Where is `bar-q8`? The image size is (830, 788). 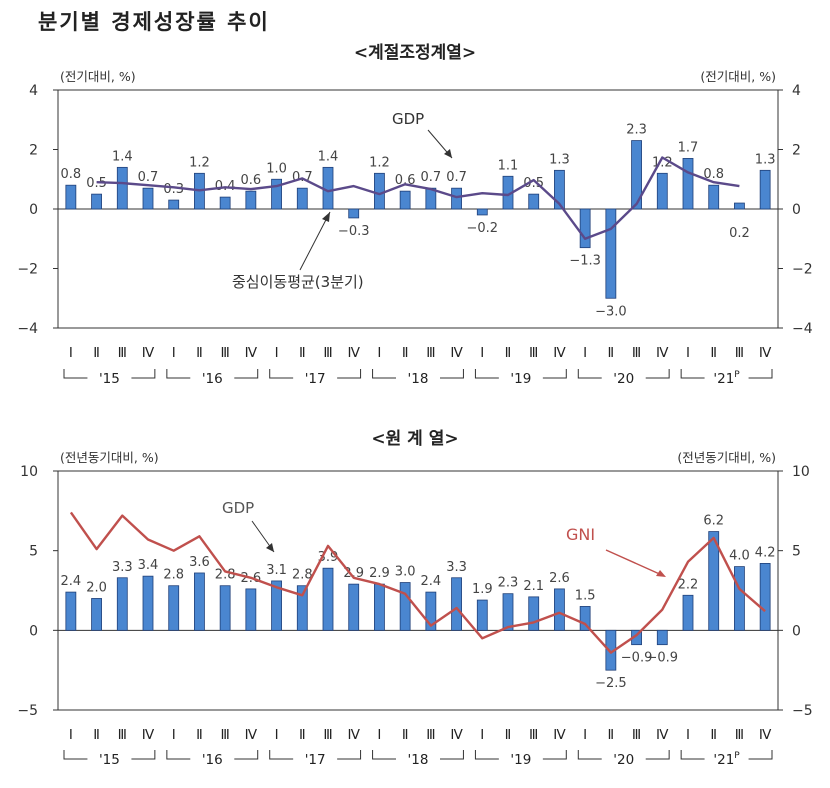
bar-q8 is located at coordinates (251, 200).